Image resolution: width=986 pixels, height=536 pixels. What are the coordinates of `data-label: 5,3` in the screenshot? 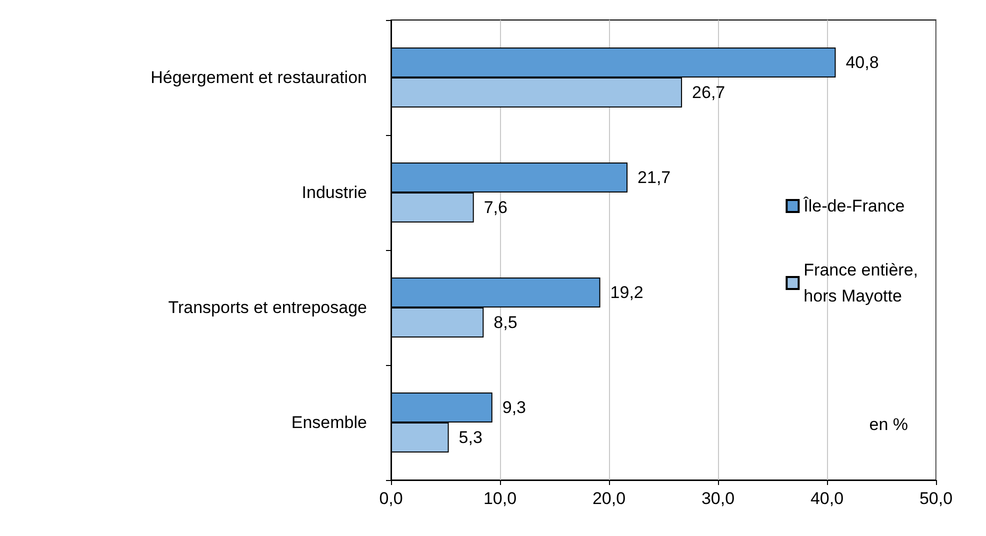 It's located at (470, 437).